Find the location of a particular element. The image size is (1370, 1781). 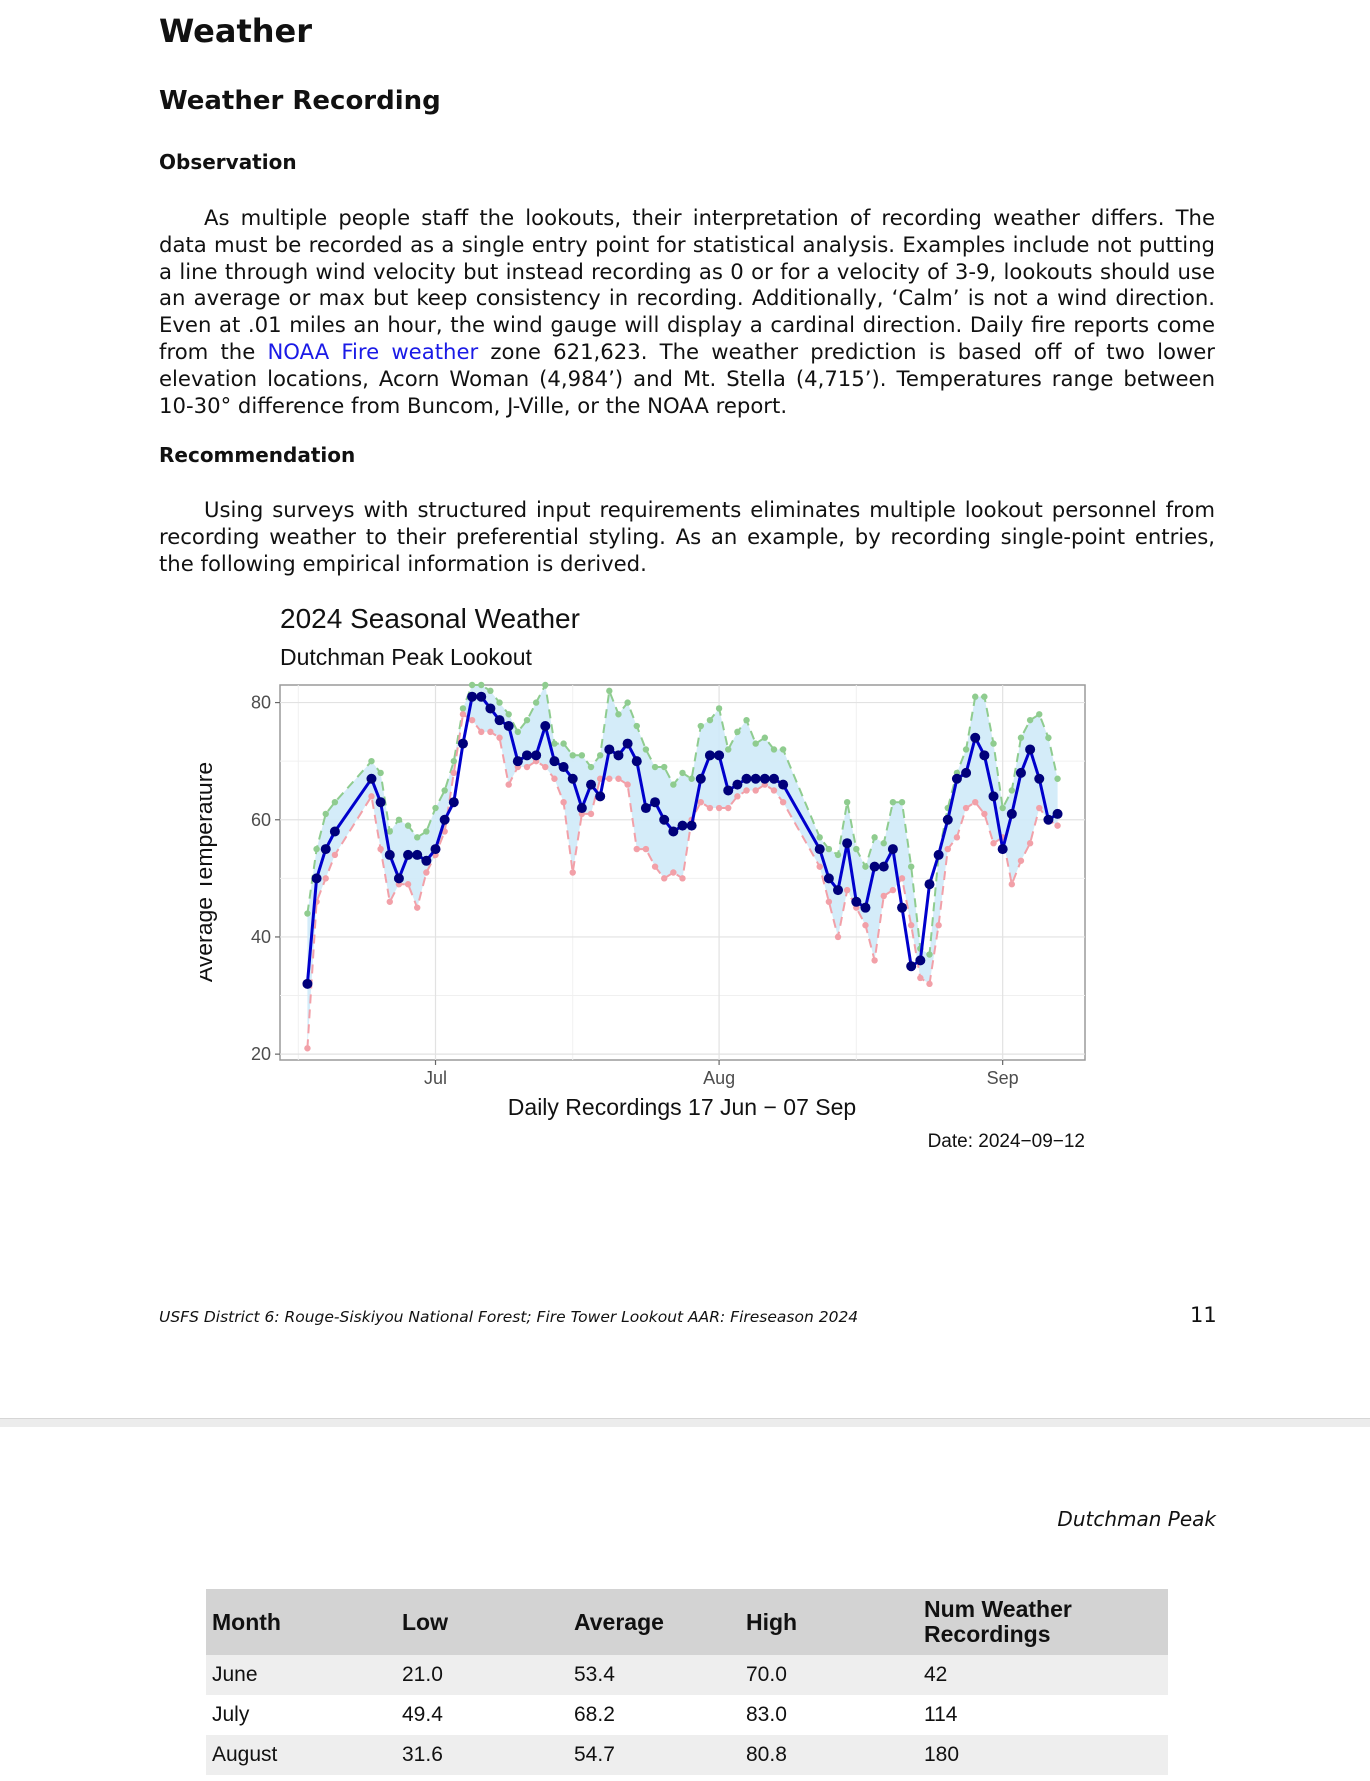

table-row: June 21.0 53.4 70.0 42 is located at coordinates (687, 1675).